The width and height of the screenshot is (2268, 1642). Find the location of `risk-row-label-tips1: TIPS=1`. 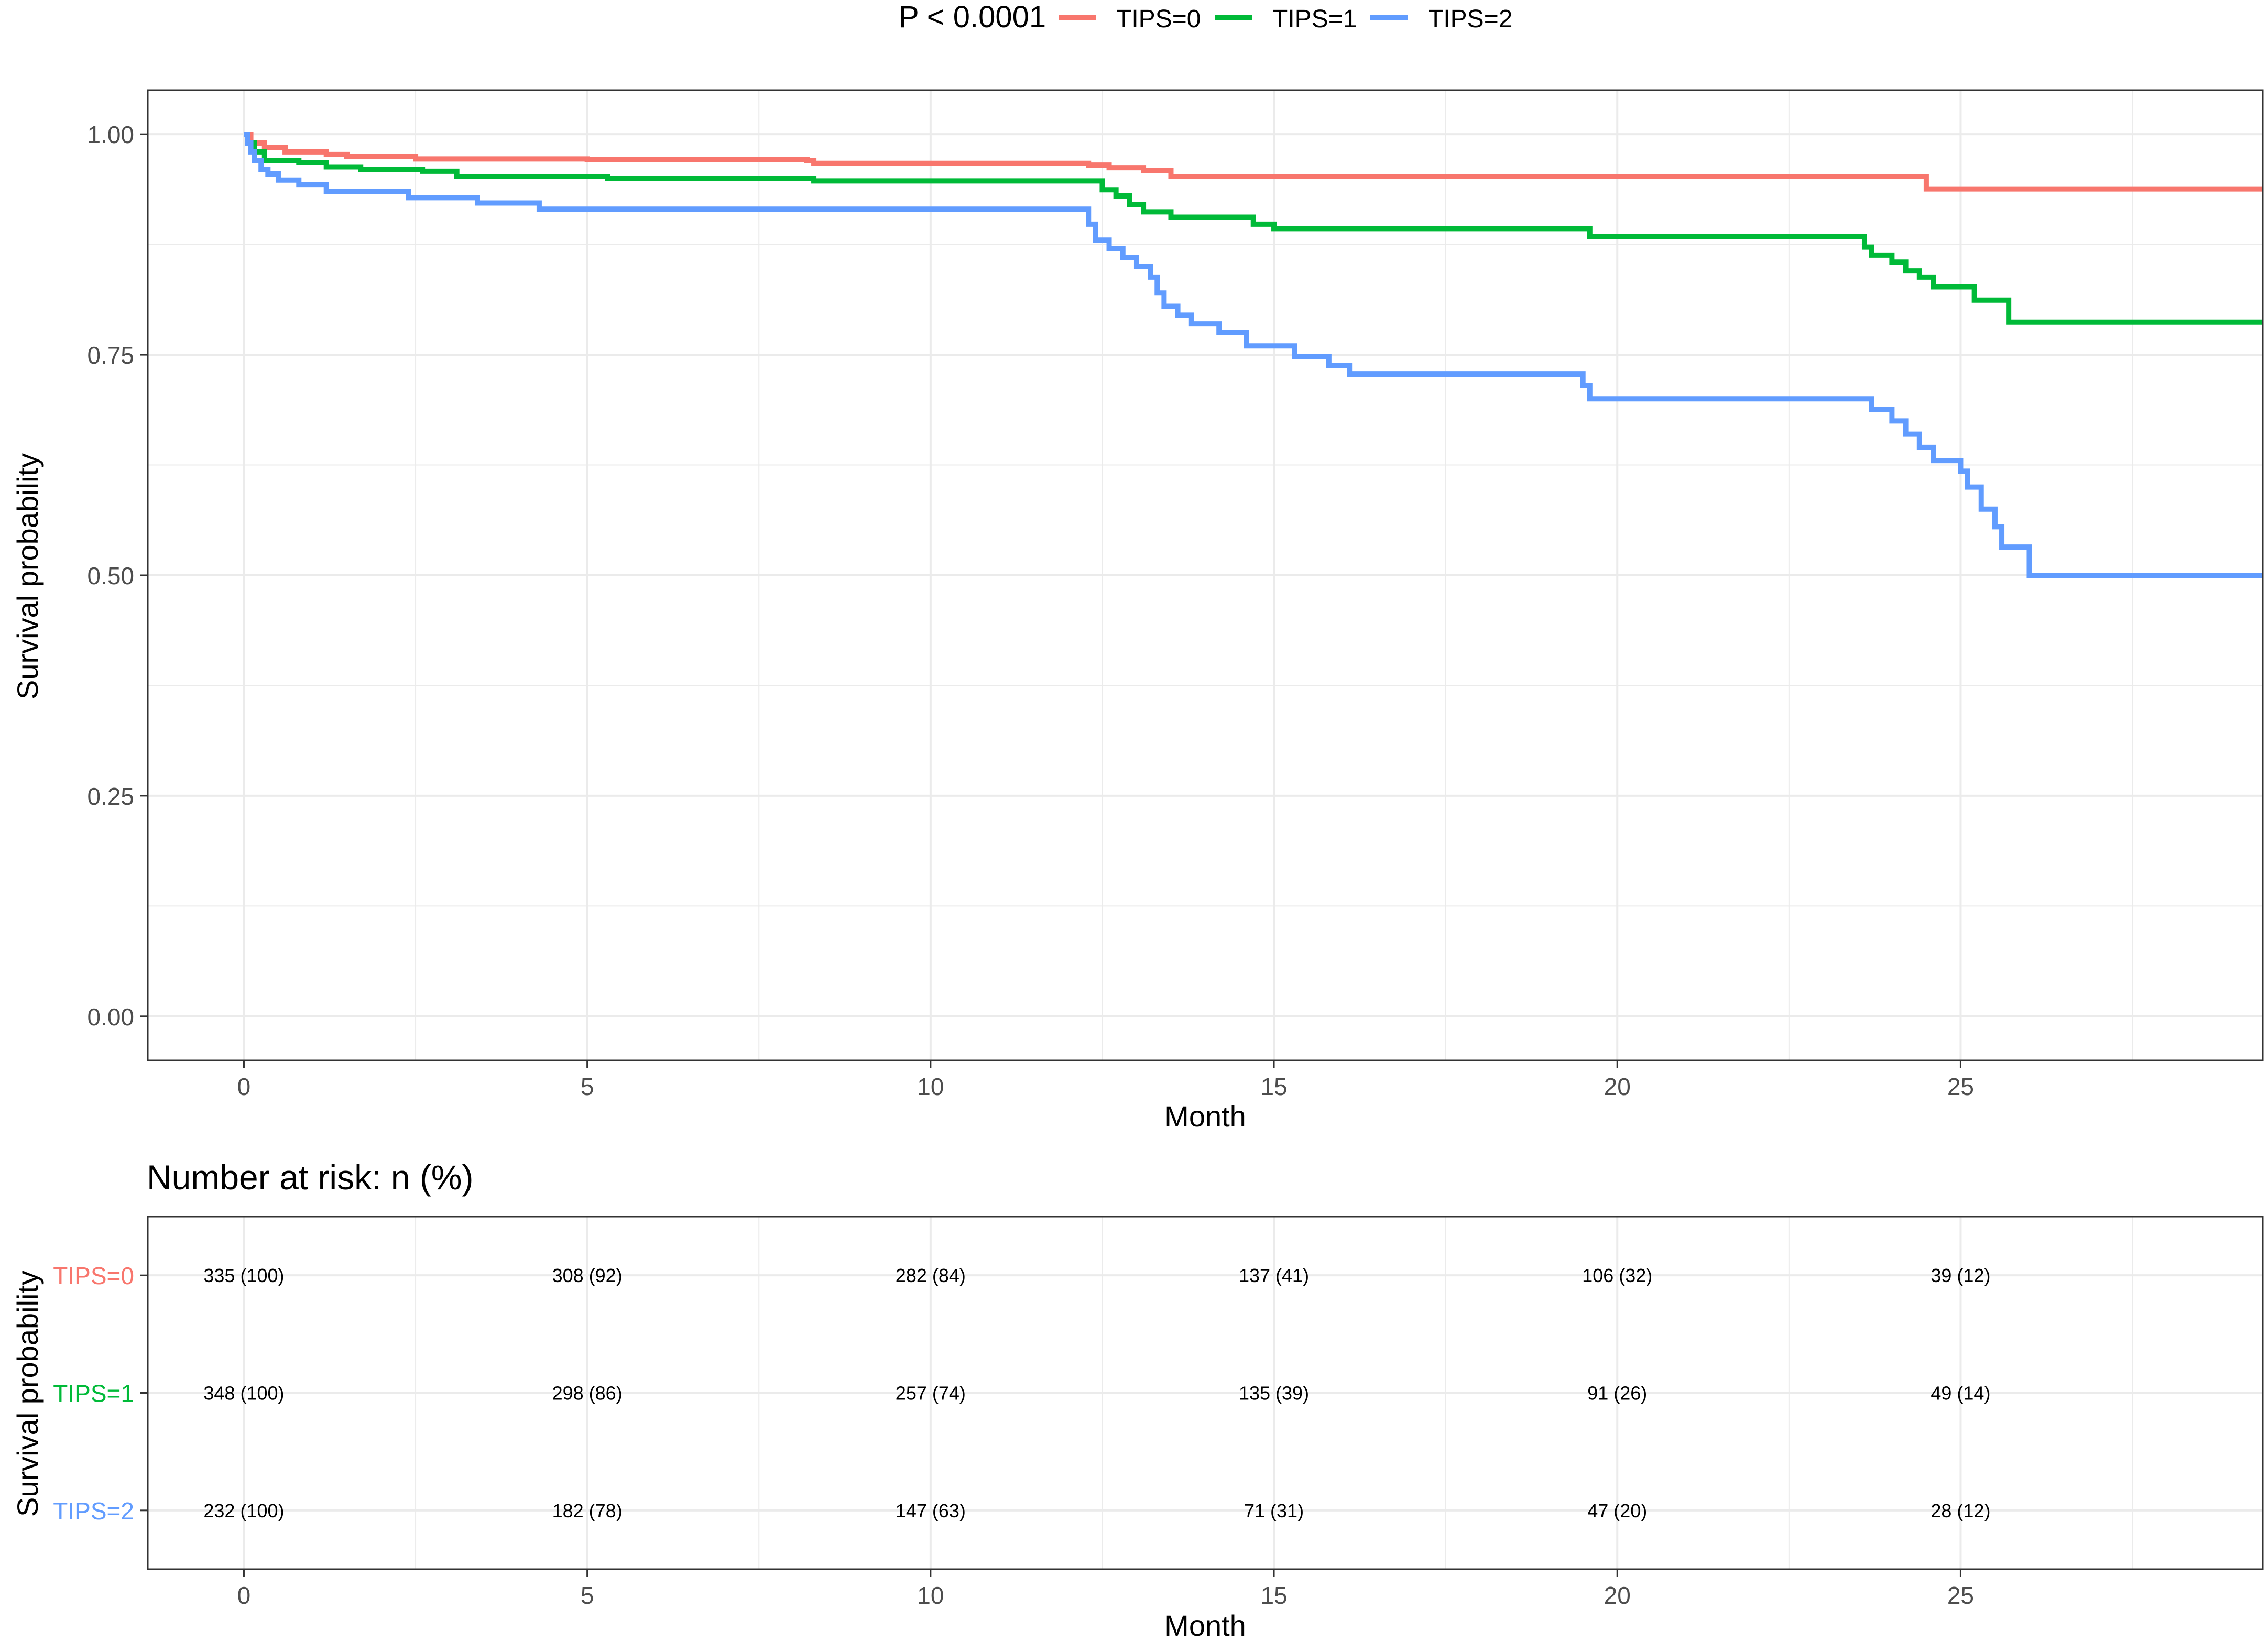

risk-row-label-tips1: TIPS=1 is located at coordinates (93, 1394).